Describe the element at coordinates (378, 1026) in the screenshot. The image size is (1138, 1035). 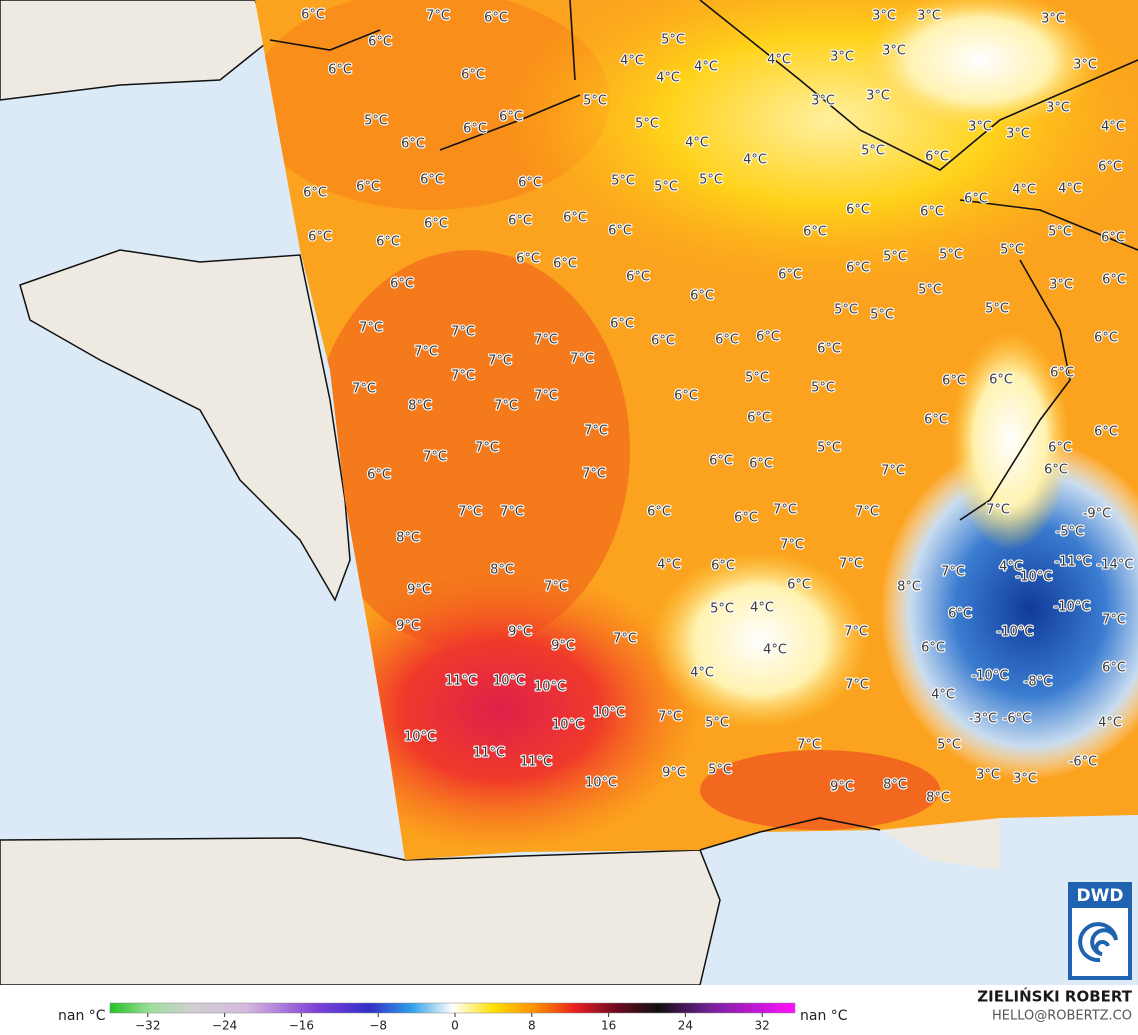
I see `colorbar-tick-label: −8` at that location.